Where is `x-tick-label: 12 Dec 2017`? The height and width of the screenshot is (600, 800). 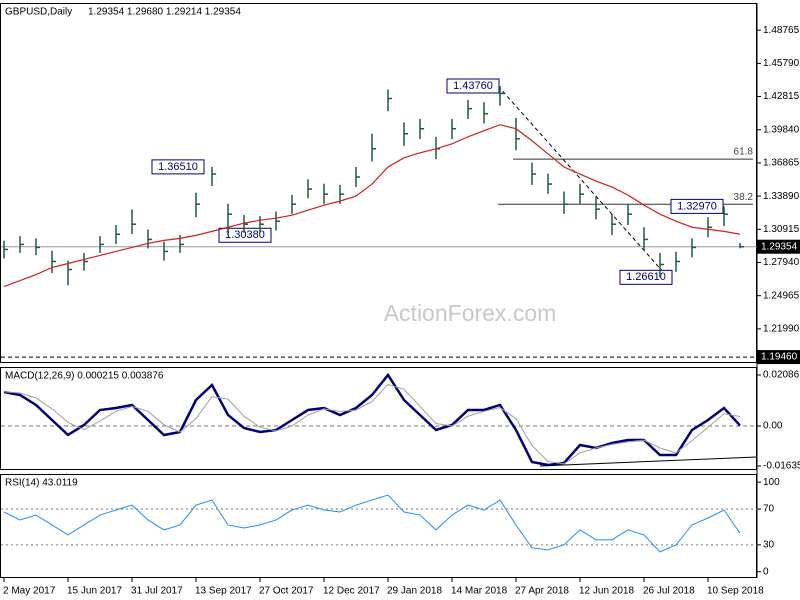 x-tick-label: 12 Dec 2017 is located at coordinates (351, 591).